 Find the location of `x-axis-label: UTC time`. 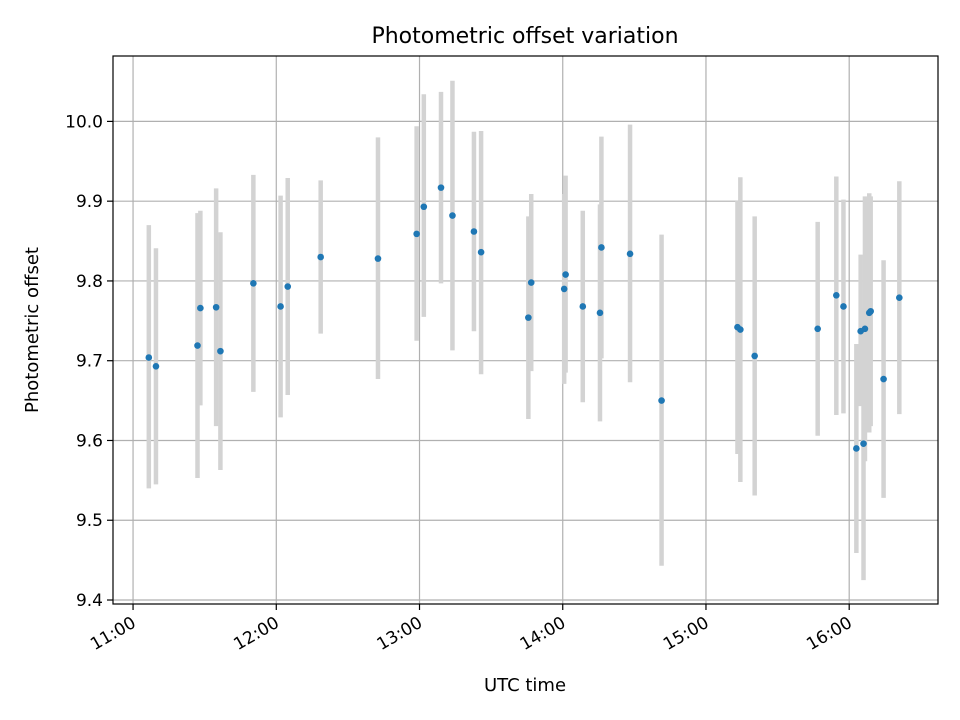

x-axis-label: UTC time is located at coordinates (525, 685).